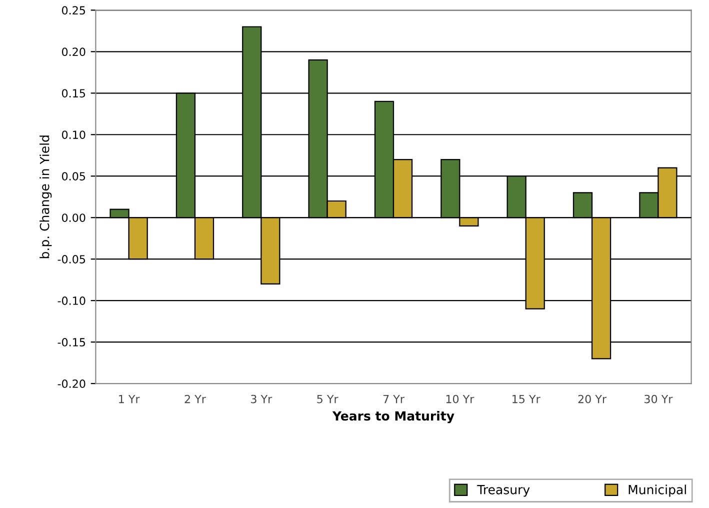 The image size is (709, 508). I want to click on y-tick-label: 0.15, so click(74, 93).